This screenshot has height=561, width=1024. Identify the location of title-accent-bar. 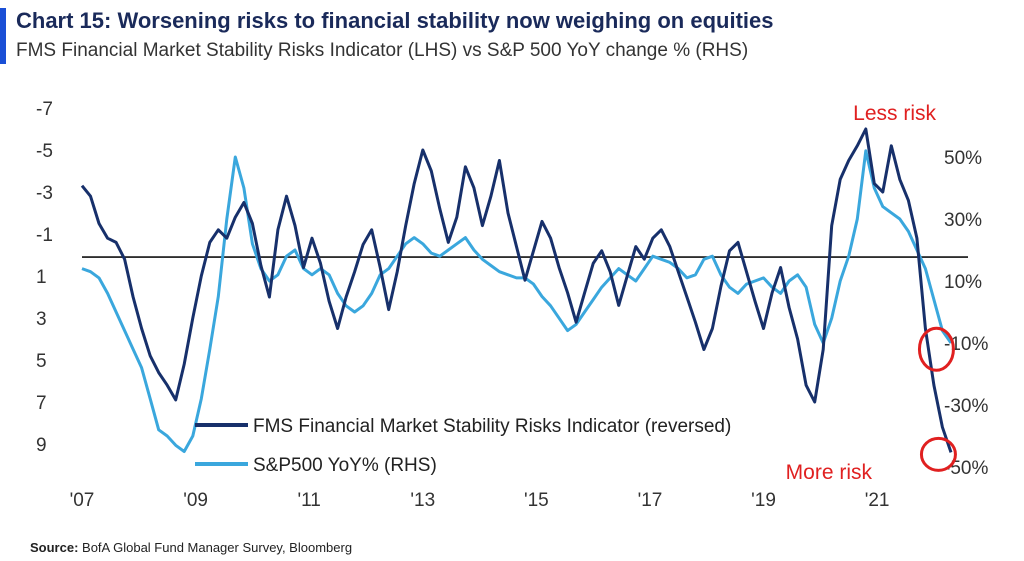
(3, 36).